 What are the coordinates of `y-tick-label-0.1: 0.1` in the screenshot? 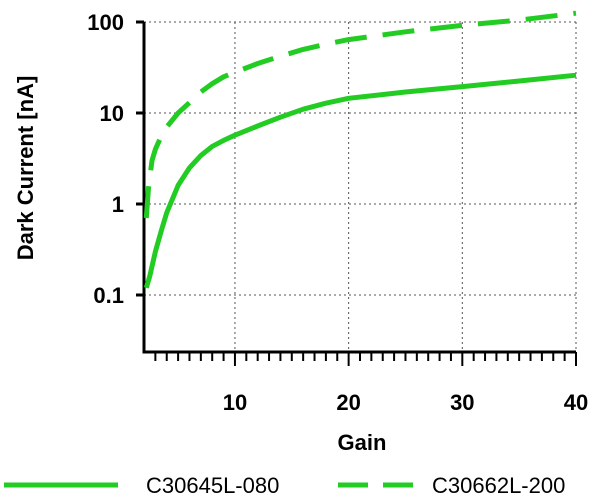 It's located at (108, 295).